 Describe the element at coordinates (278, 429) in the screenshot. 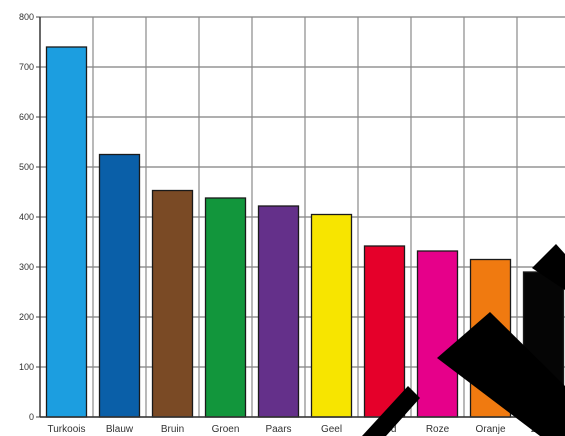

I see `x-tick-label: Paars` at that location.